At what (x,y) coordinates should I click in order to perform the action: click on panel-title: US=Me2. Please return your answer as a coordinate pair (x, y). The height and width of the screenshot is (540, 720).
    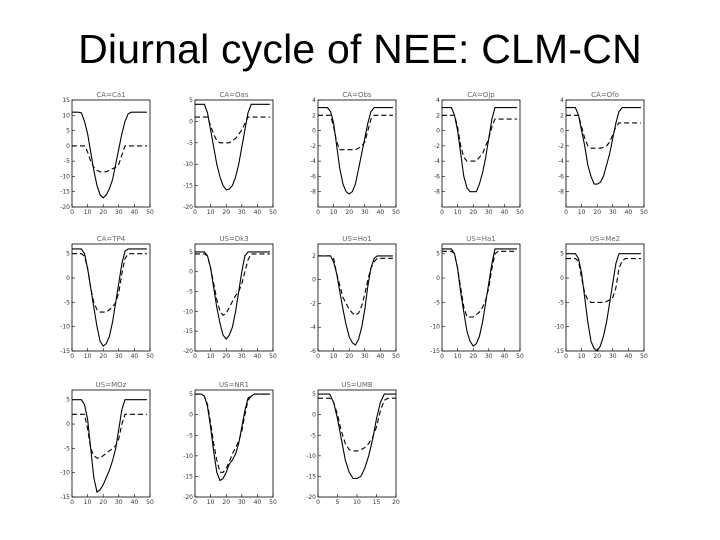
    Looking at the image, I should click on (605, 239).